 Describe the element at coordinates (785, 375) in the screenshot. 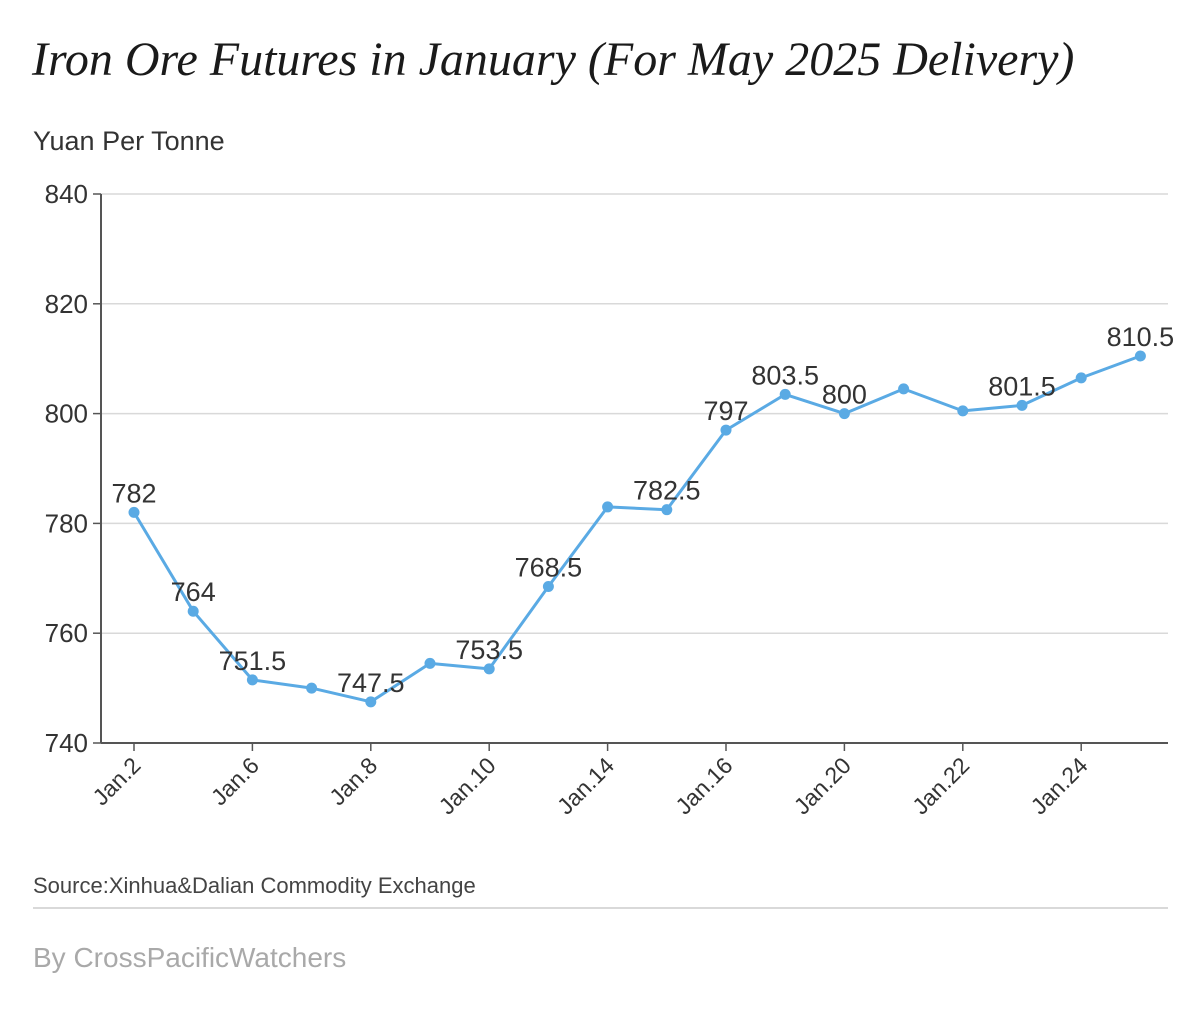

I see `data-label: 803.5` at that location.